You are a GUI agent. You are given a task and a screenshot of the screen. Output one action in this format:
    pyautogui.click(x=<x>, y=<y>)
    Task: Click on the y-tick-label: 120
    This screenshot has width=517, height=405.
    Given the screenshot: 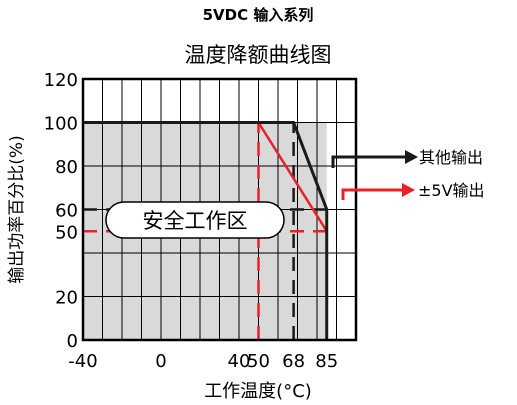 What is the action you would take?
    pyautogui.click(x=61, y=80)
    